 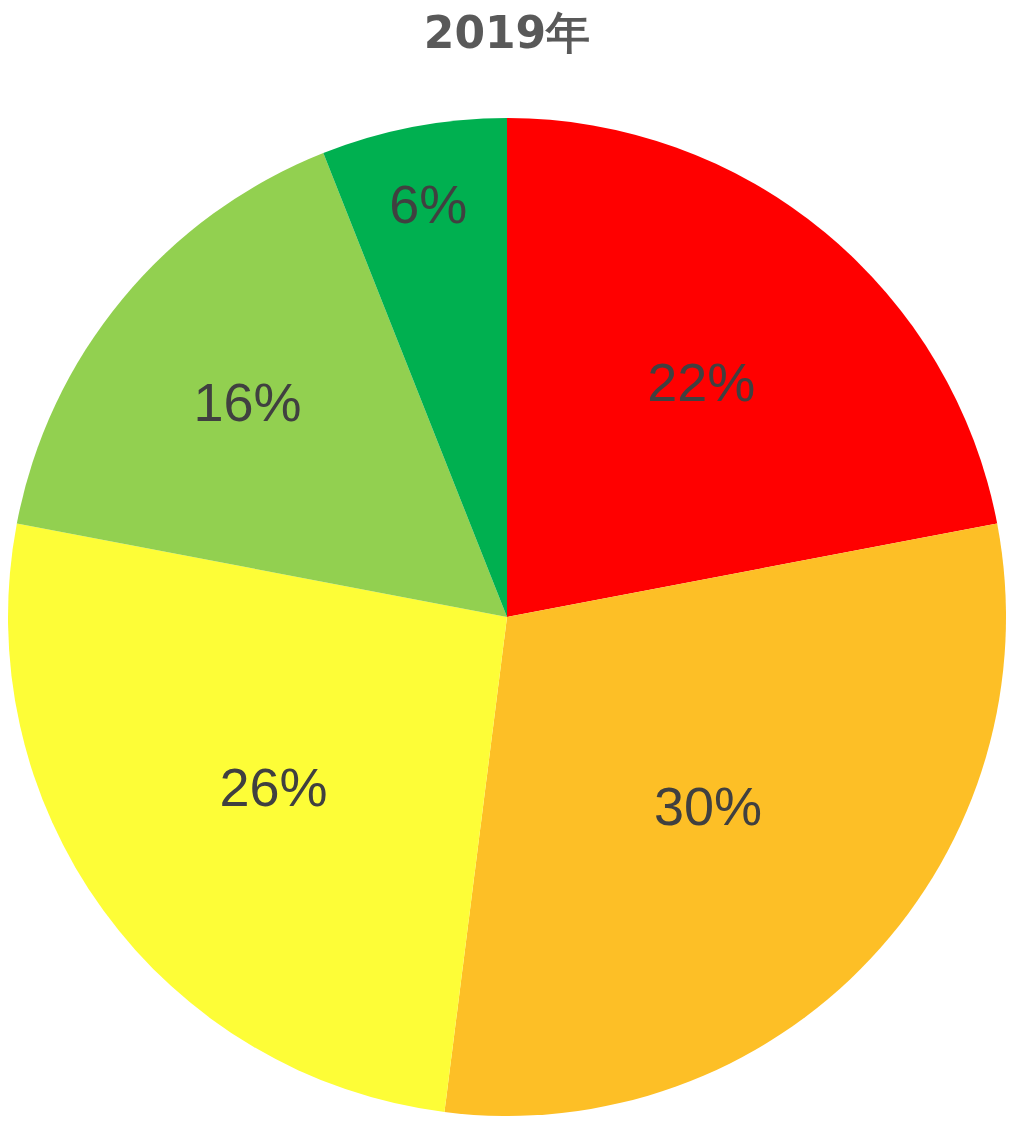 I want to click on pie-slice, so click(x=415, y=367).